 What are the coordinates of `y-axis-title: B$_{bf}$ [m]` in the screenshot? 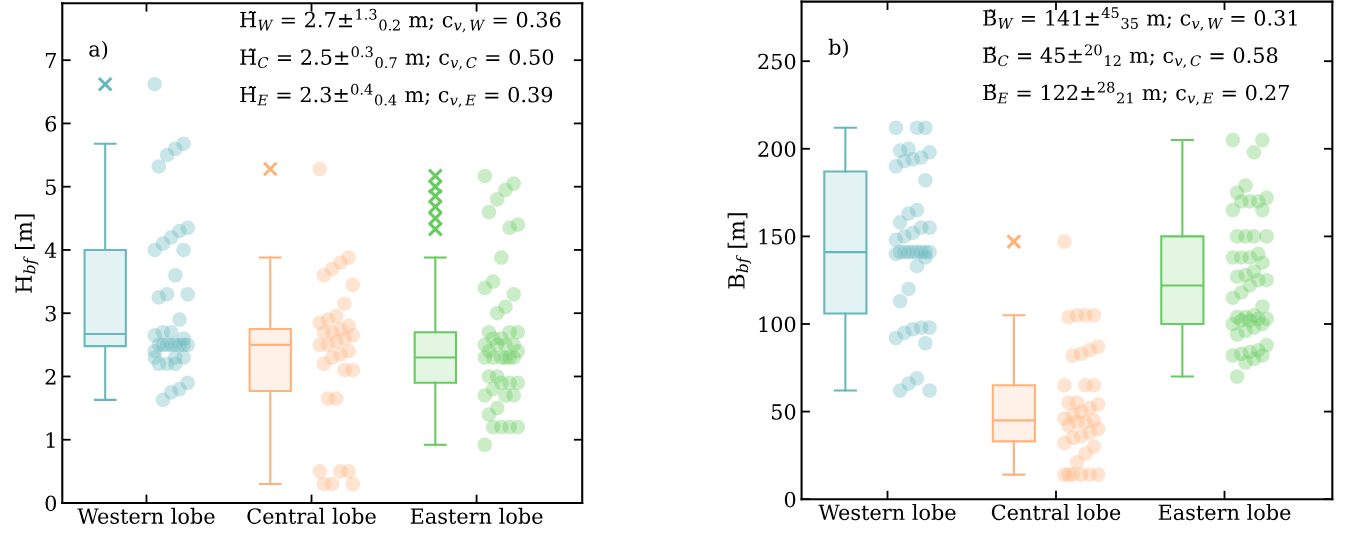 It's located at (739, 251).